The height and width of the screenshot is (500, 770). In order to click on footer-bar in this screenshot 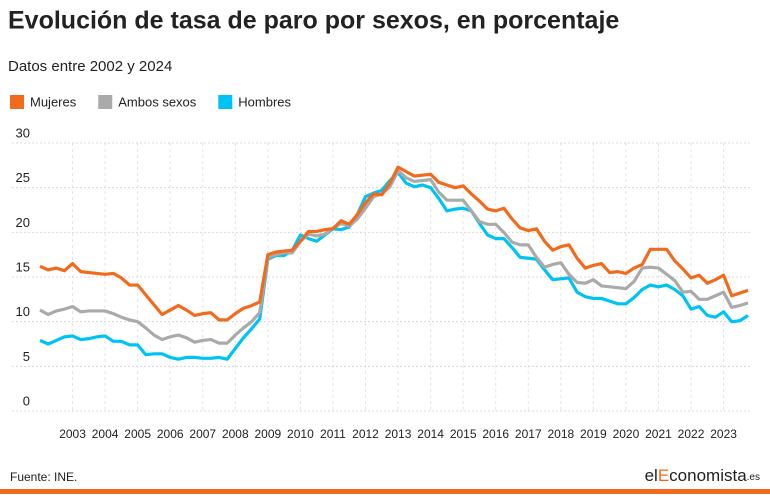, I will do `click(385, 491)`.